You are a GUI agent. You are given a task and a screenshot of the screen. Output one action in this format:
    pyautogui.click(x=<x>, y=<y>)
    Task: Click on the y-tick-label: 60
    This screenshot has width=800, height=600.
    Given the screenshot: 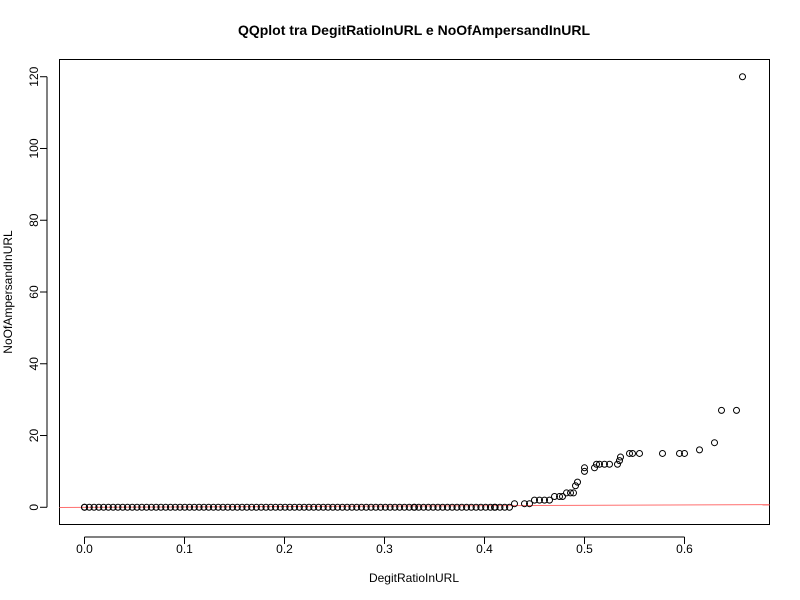 What is the action you would take?
    pyautogui.click(x=34, y=292)
    